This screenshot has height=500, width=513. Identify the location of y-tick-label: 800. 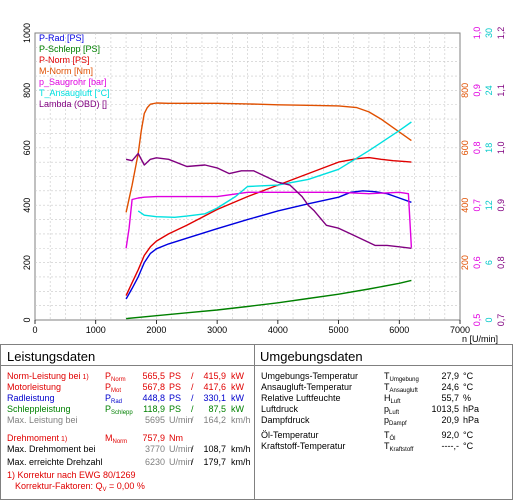
(27, 90).